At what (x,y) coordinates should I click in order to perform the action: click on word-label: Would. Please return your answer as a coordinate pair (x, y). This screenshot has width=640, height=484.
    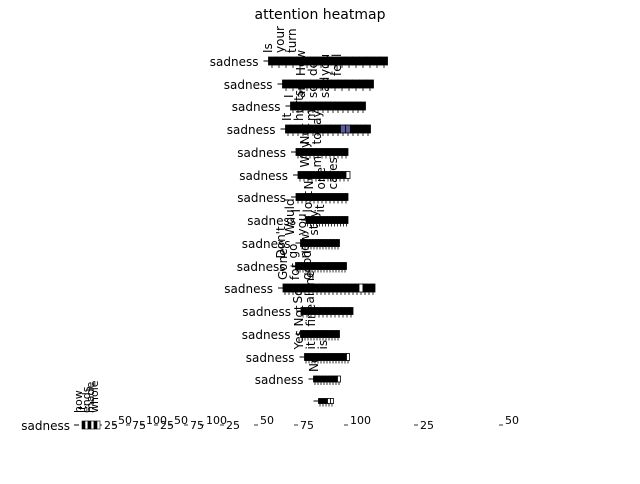
    Looking at the image, I should click on (290, 216).